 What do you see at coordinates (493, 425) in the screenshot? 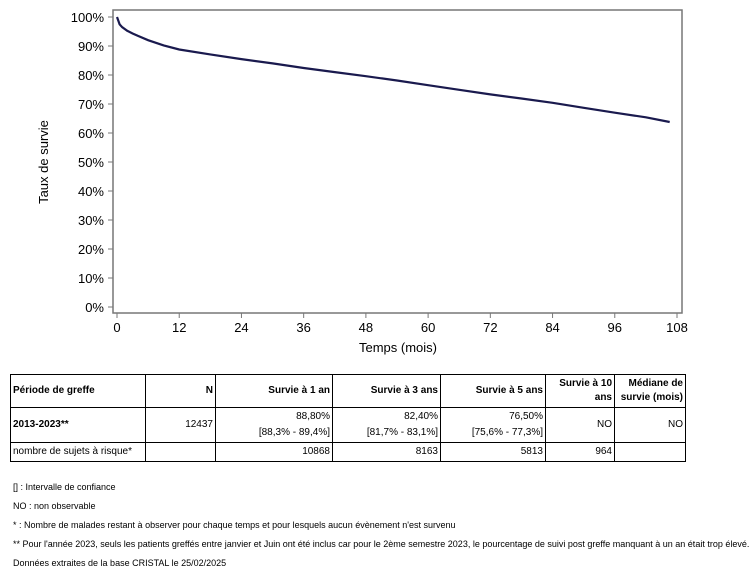
I see `cell-s5: 76,50% [75,6% - 77,3%]` at bounding box center [493, 425].